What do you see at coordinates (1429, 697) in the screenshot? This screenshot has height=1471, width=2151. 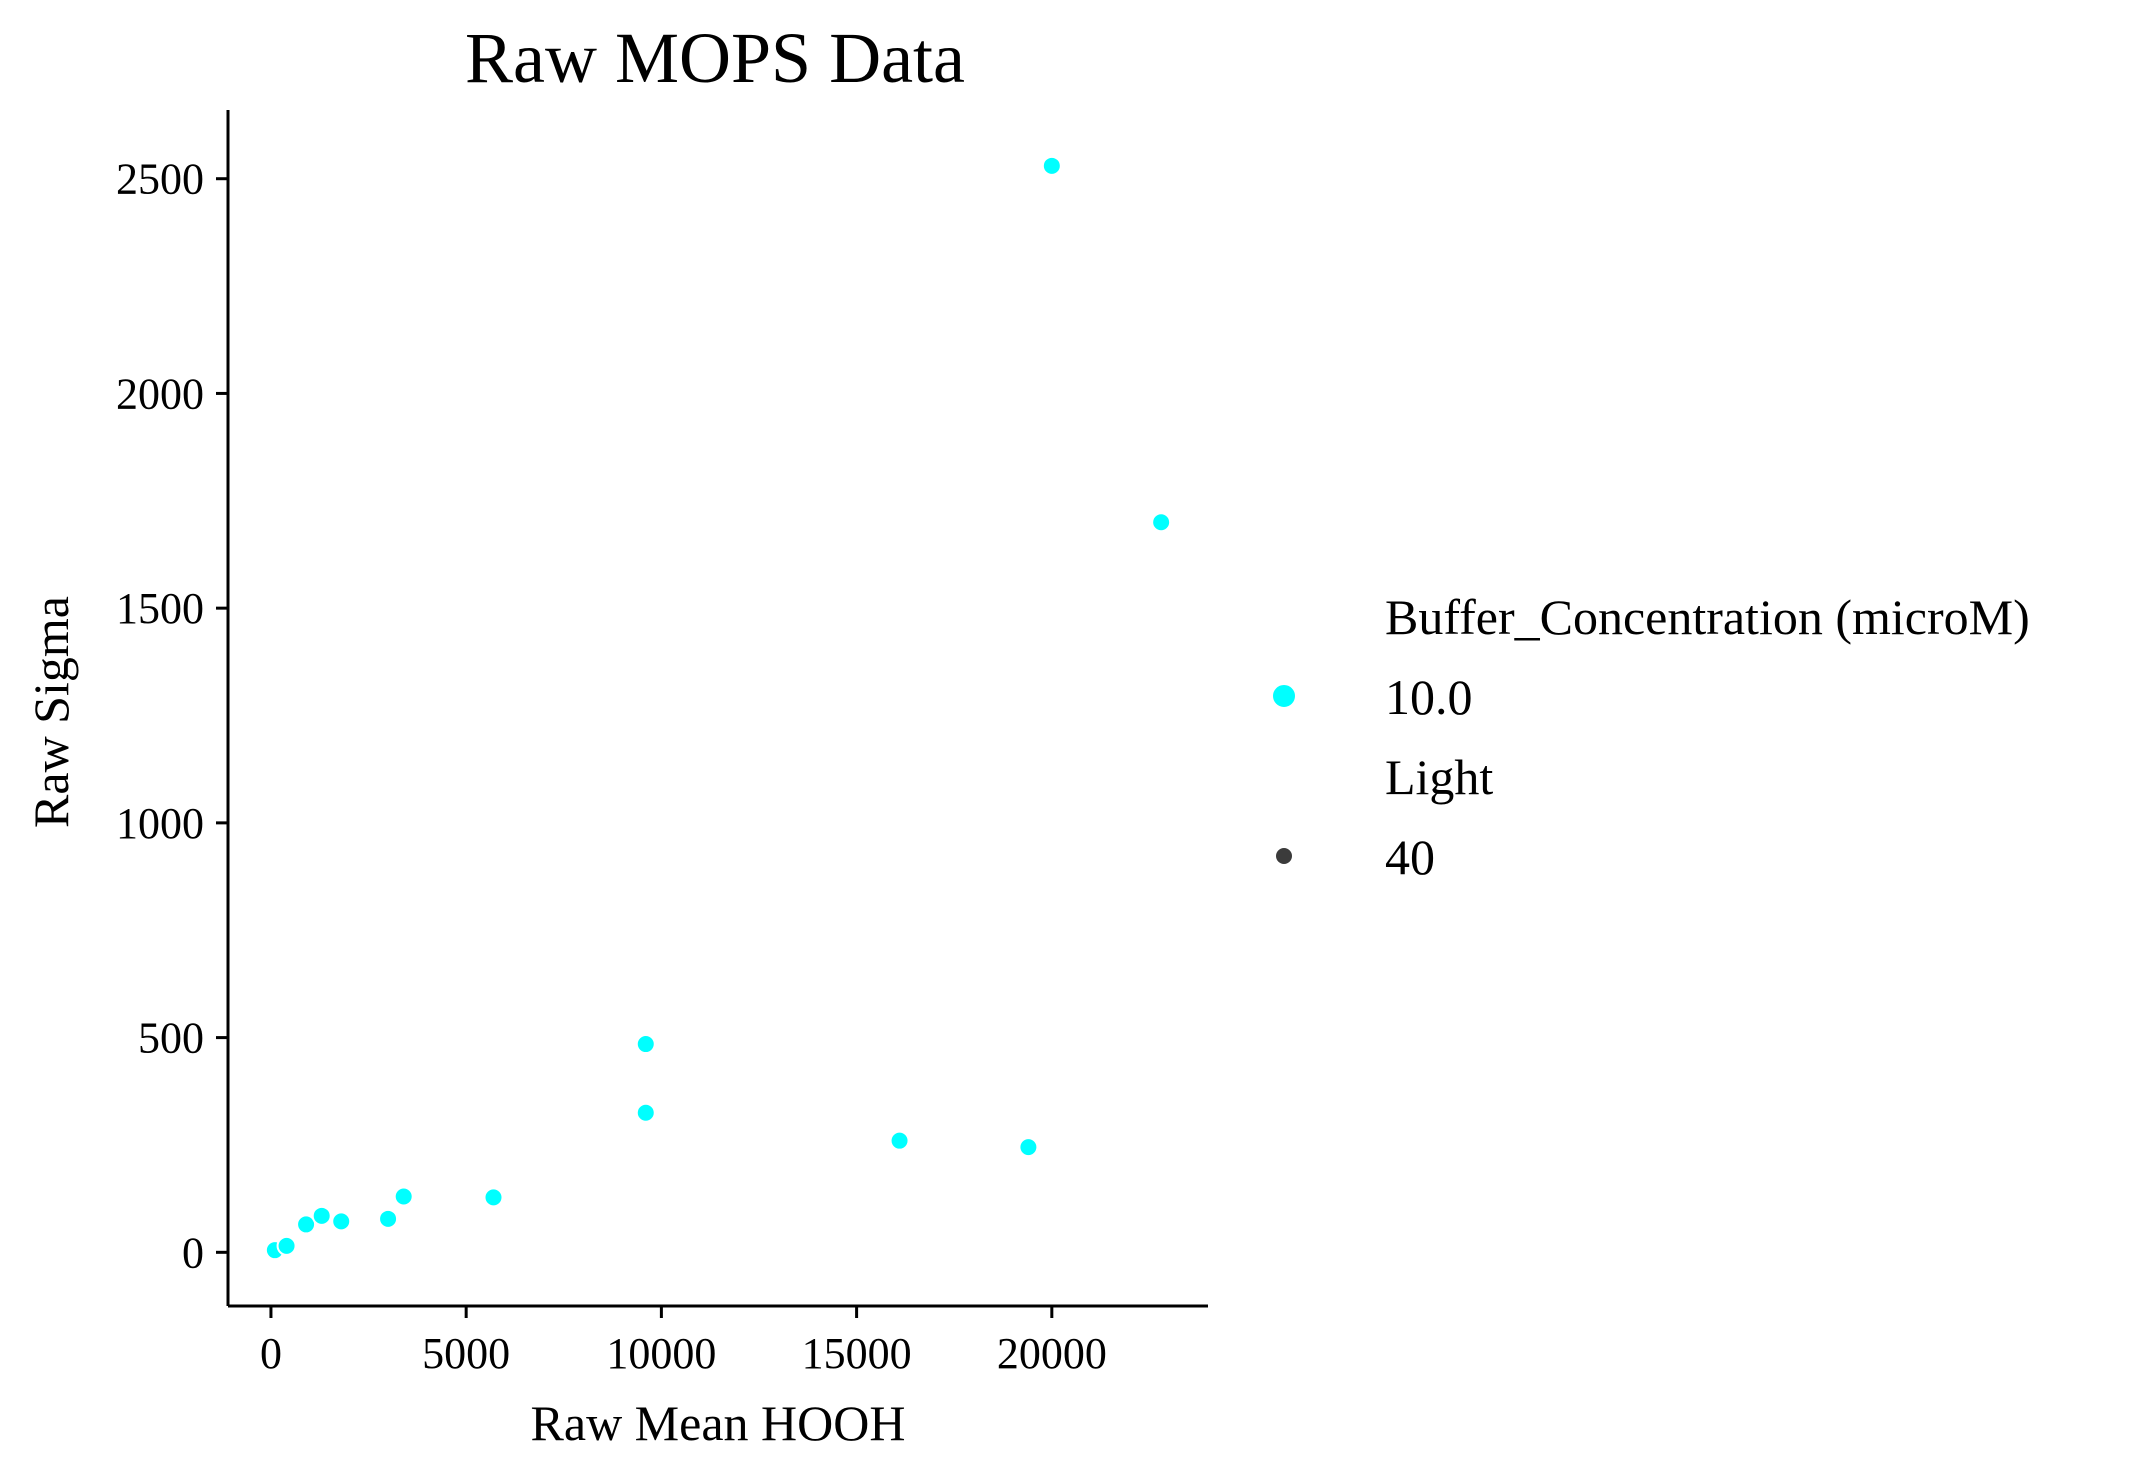 I see `legend-hue-entry: 10.0` at bounding box center [1429, 697].